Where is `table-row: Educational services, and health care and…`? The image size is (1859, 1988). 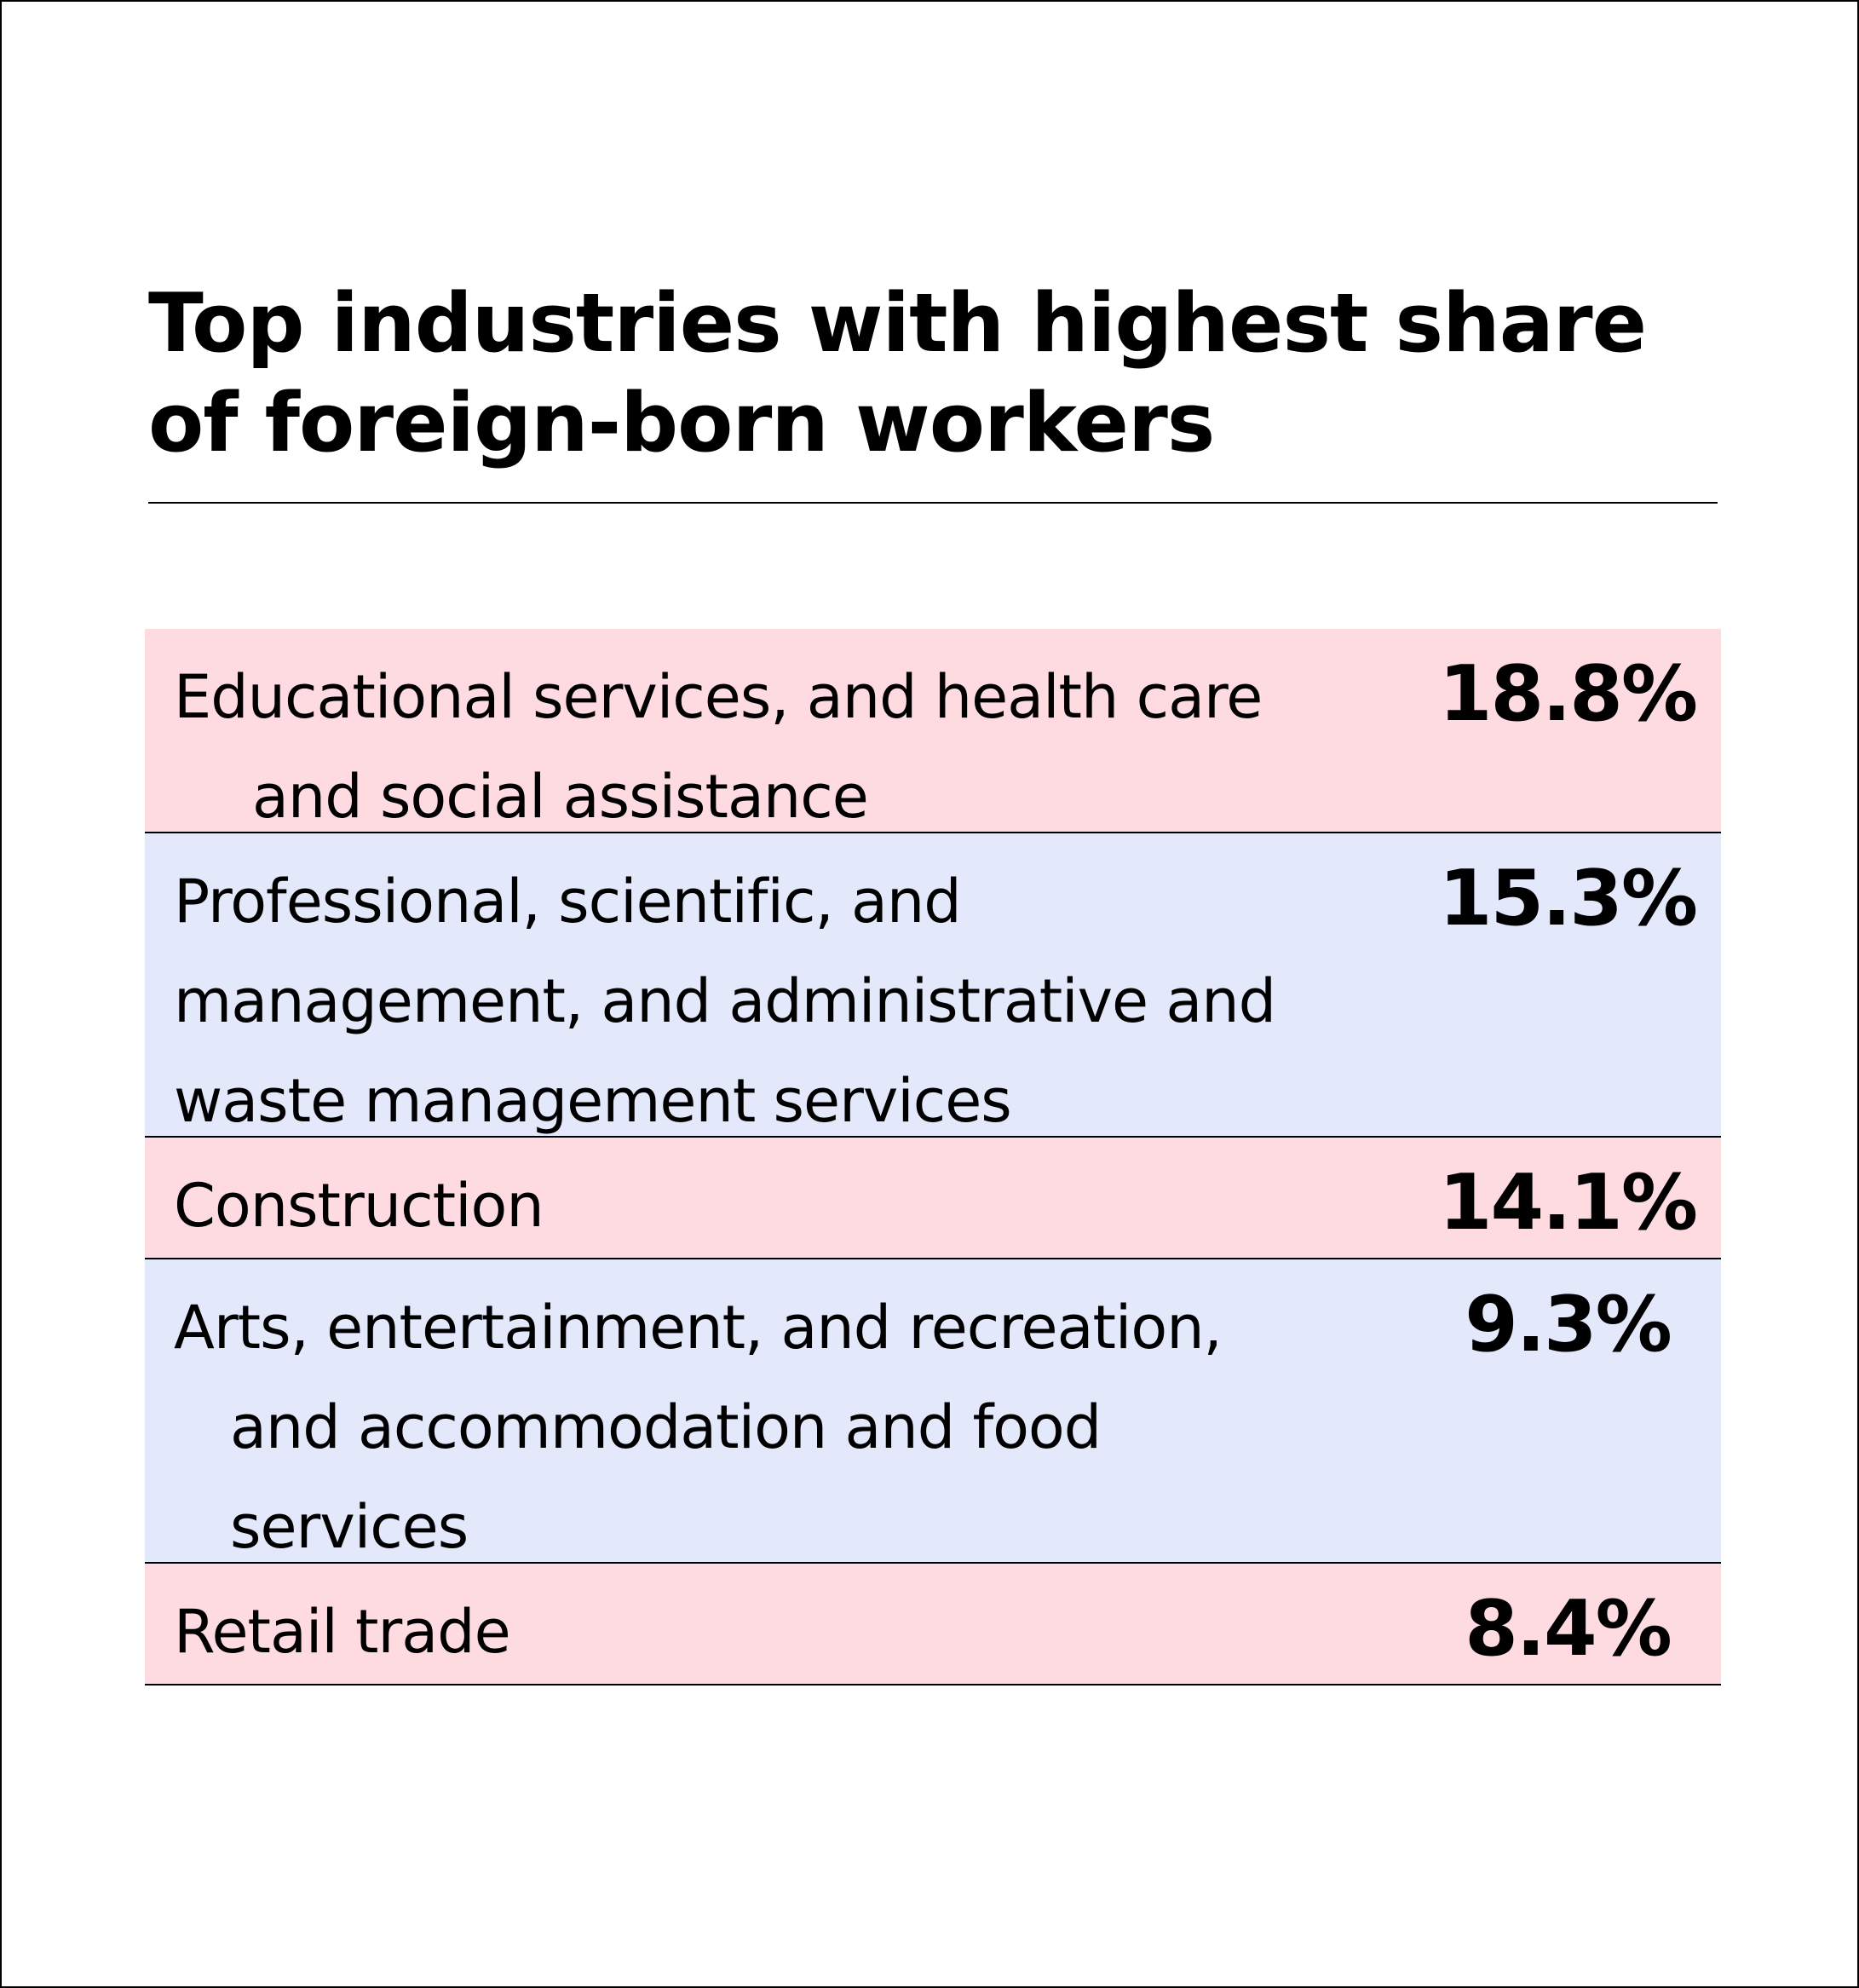
table-row: Educational services, and health care and… is located at coordinates (933, 731).